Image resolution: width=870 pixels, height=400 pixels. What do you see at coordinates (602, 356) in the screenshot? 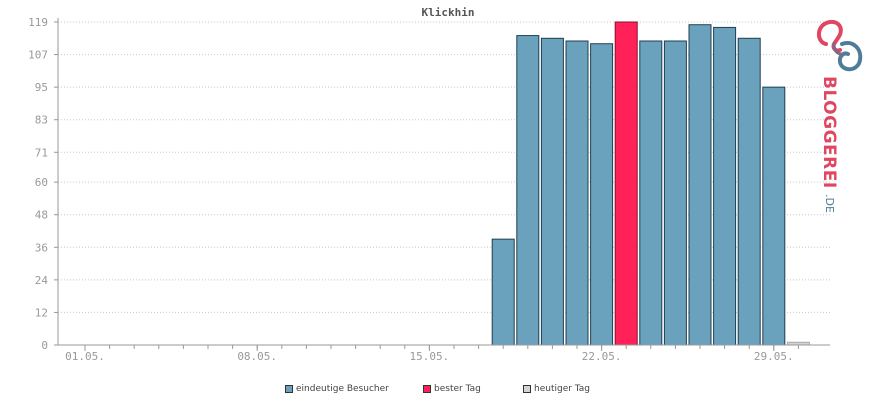
I see `x-tick-label: 22.05.` at bounding box center [602, 356].